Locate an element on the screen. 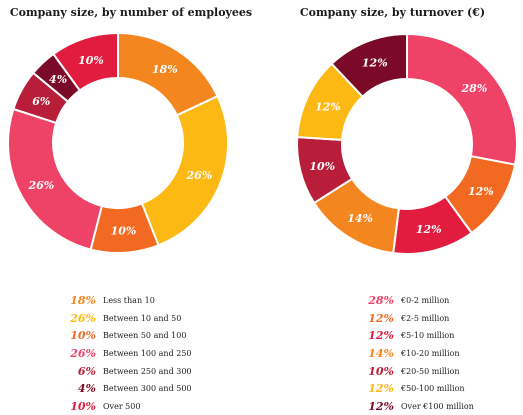 The width and height of the screenshot is (523, 415). legend-label: €5-10 million is located at coordinates (428, 336).